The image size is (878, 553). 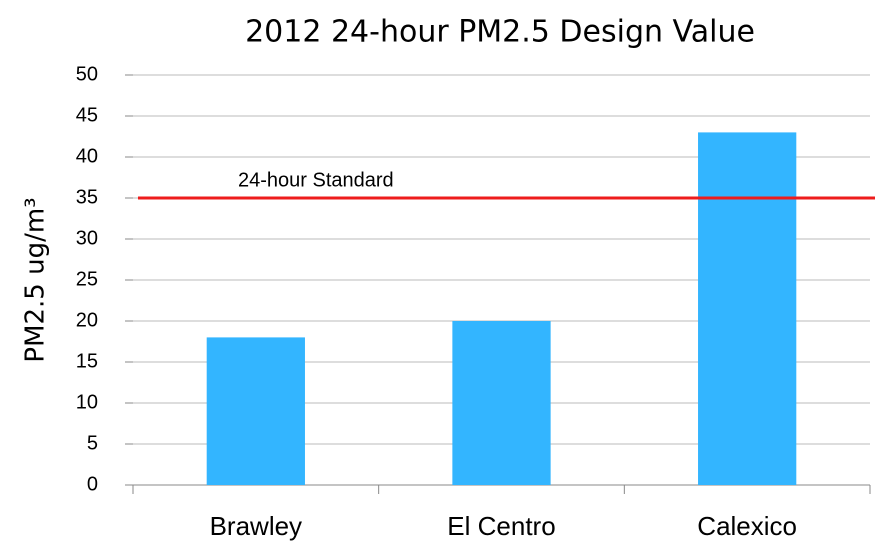 I want to click on y-tick-label: 40, so click(x=87, y=156).